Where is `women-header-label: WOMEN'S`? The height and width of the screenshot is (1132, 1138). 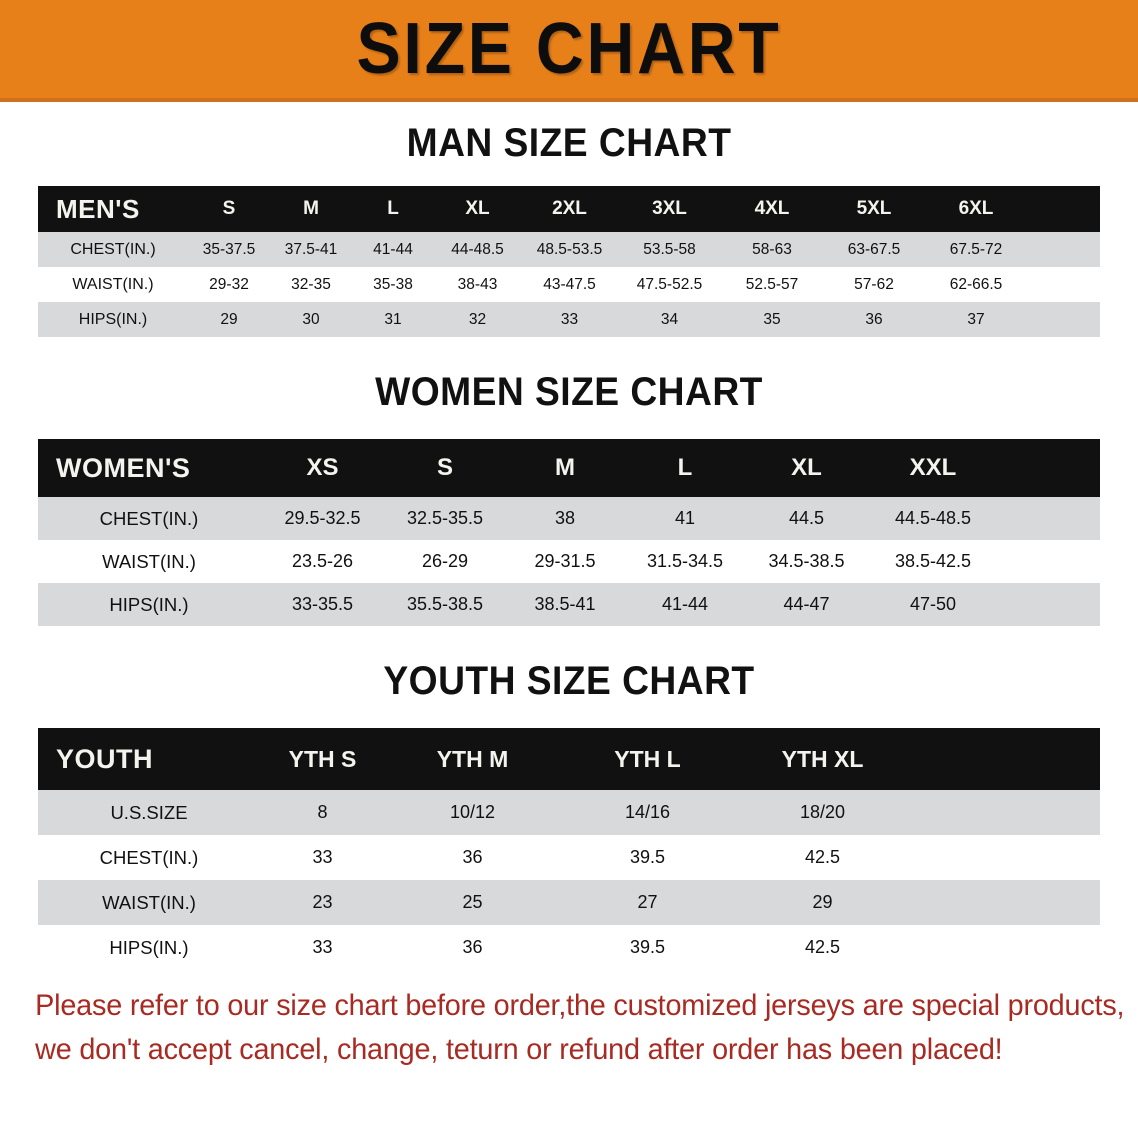 women-header-label: WOMEN'S is located at coordinates (123, 467).